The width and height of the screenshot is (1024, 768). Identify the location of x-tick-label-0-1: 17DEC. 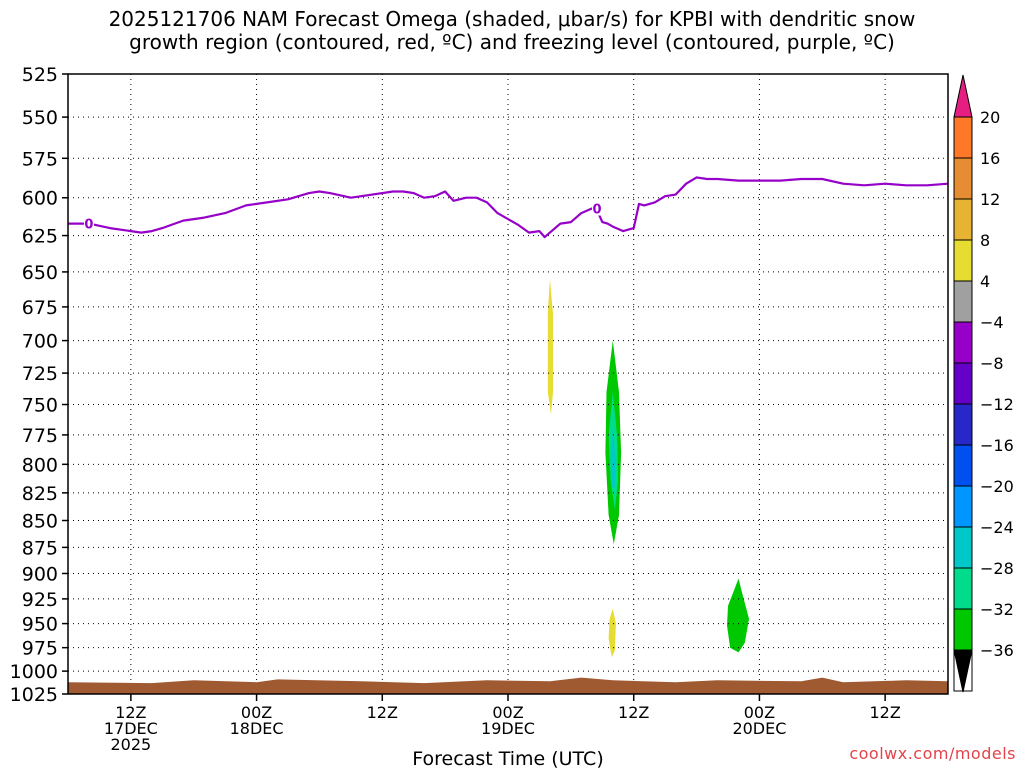
(131, 728).